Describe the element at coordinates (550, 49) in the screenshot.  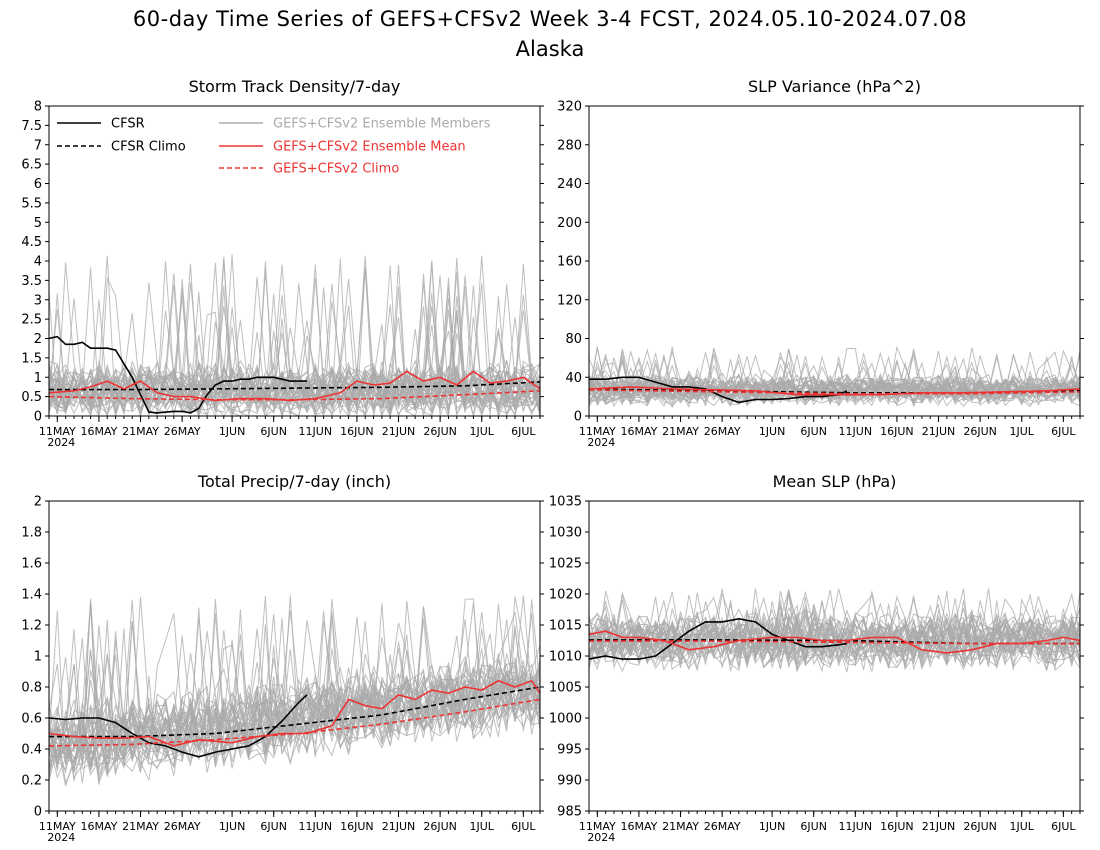
I see `figure-subtitle: Alaska` at that location.